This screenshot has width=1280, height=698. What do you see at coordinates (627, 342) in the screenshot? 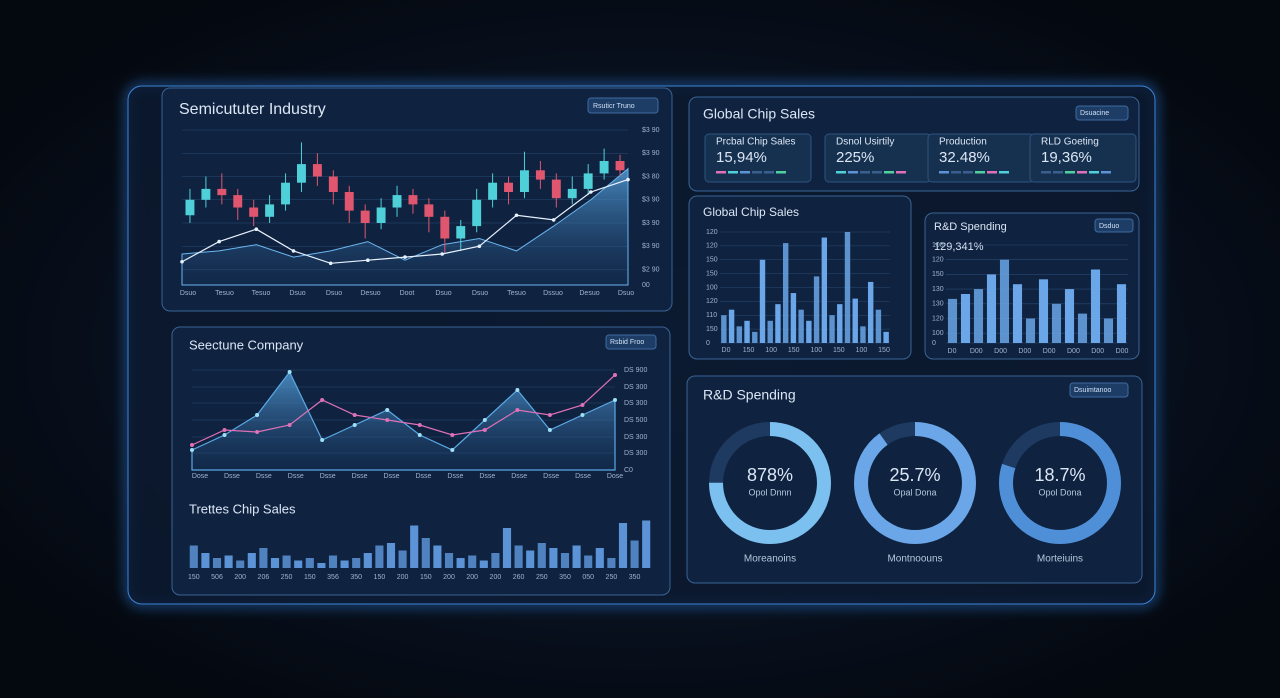
I see `dropdown-label: Rsbid Froo` at bounding box center [627, 342].